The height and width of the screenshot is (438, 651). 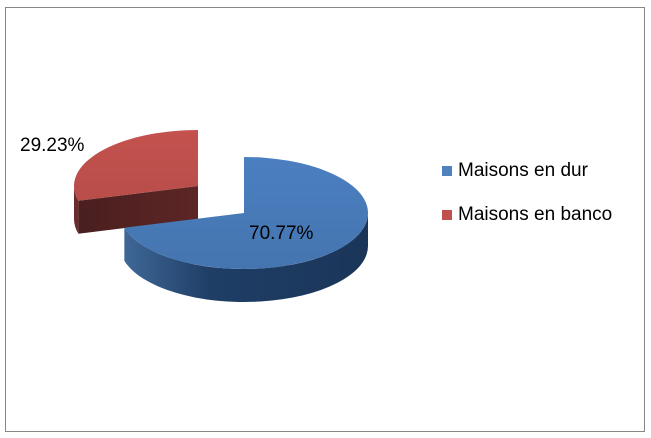 I want to click on legend-item-maisons-en-banco: Maisons en banco, so click(x=542, y=214).